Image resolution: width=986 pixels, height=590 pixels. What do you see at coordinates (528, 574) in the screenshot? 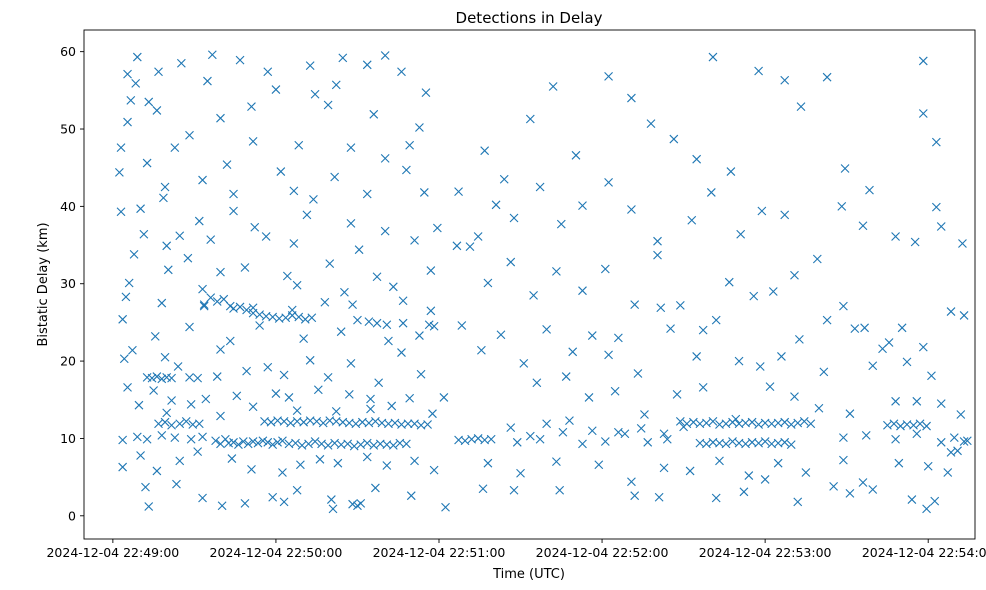
I see `x-axis-label: Time (UTC)` at bounding box center [528, 574].